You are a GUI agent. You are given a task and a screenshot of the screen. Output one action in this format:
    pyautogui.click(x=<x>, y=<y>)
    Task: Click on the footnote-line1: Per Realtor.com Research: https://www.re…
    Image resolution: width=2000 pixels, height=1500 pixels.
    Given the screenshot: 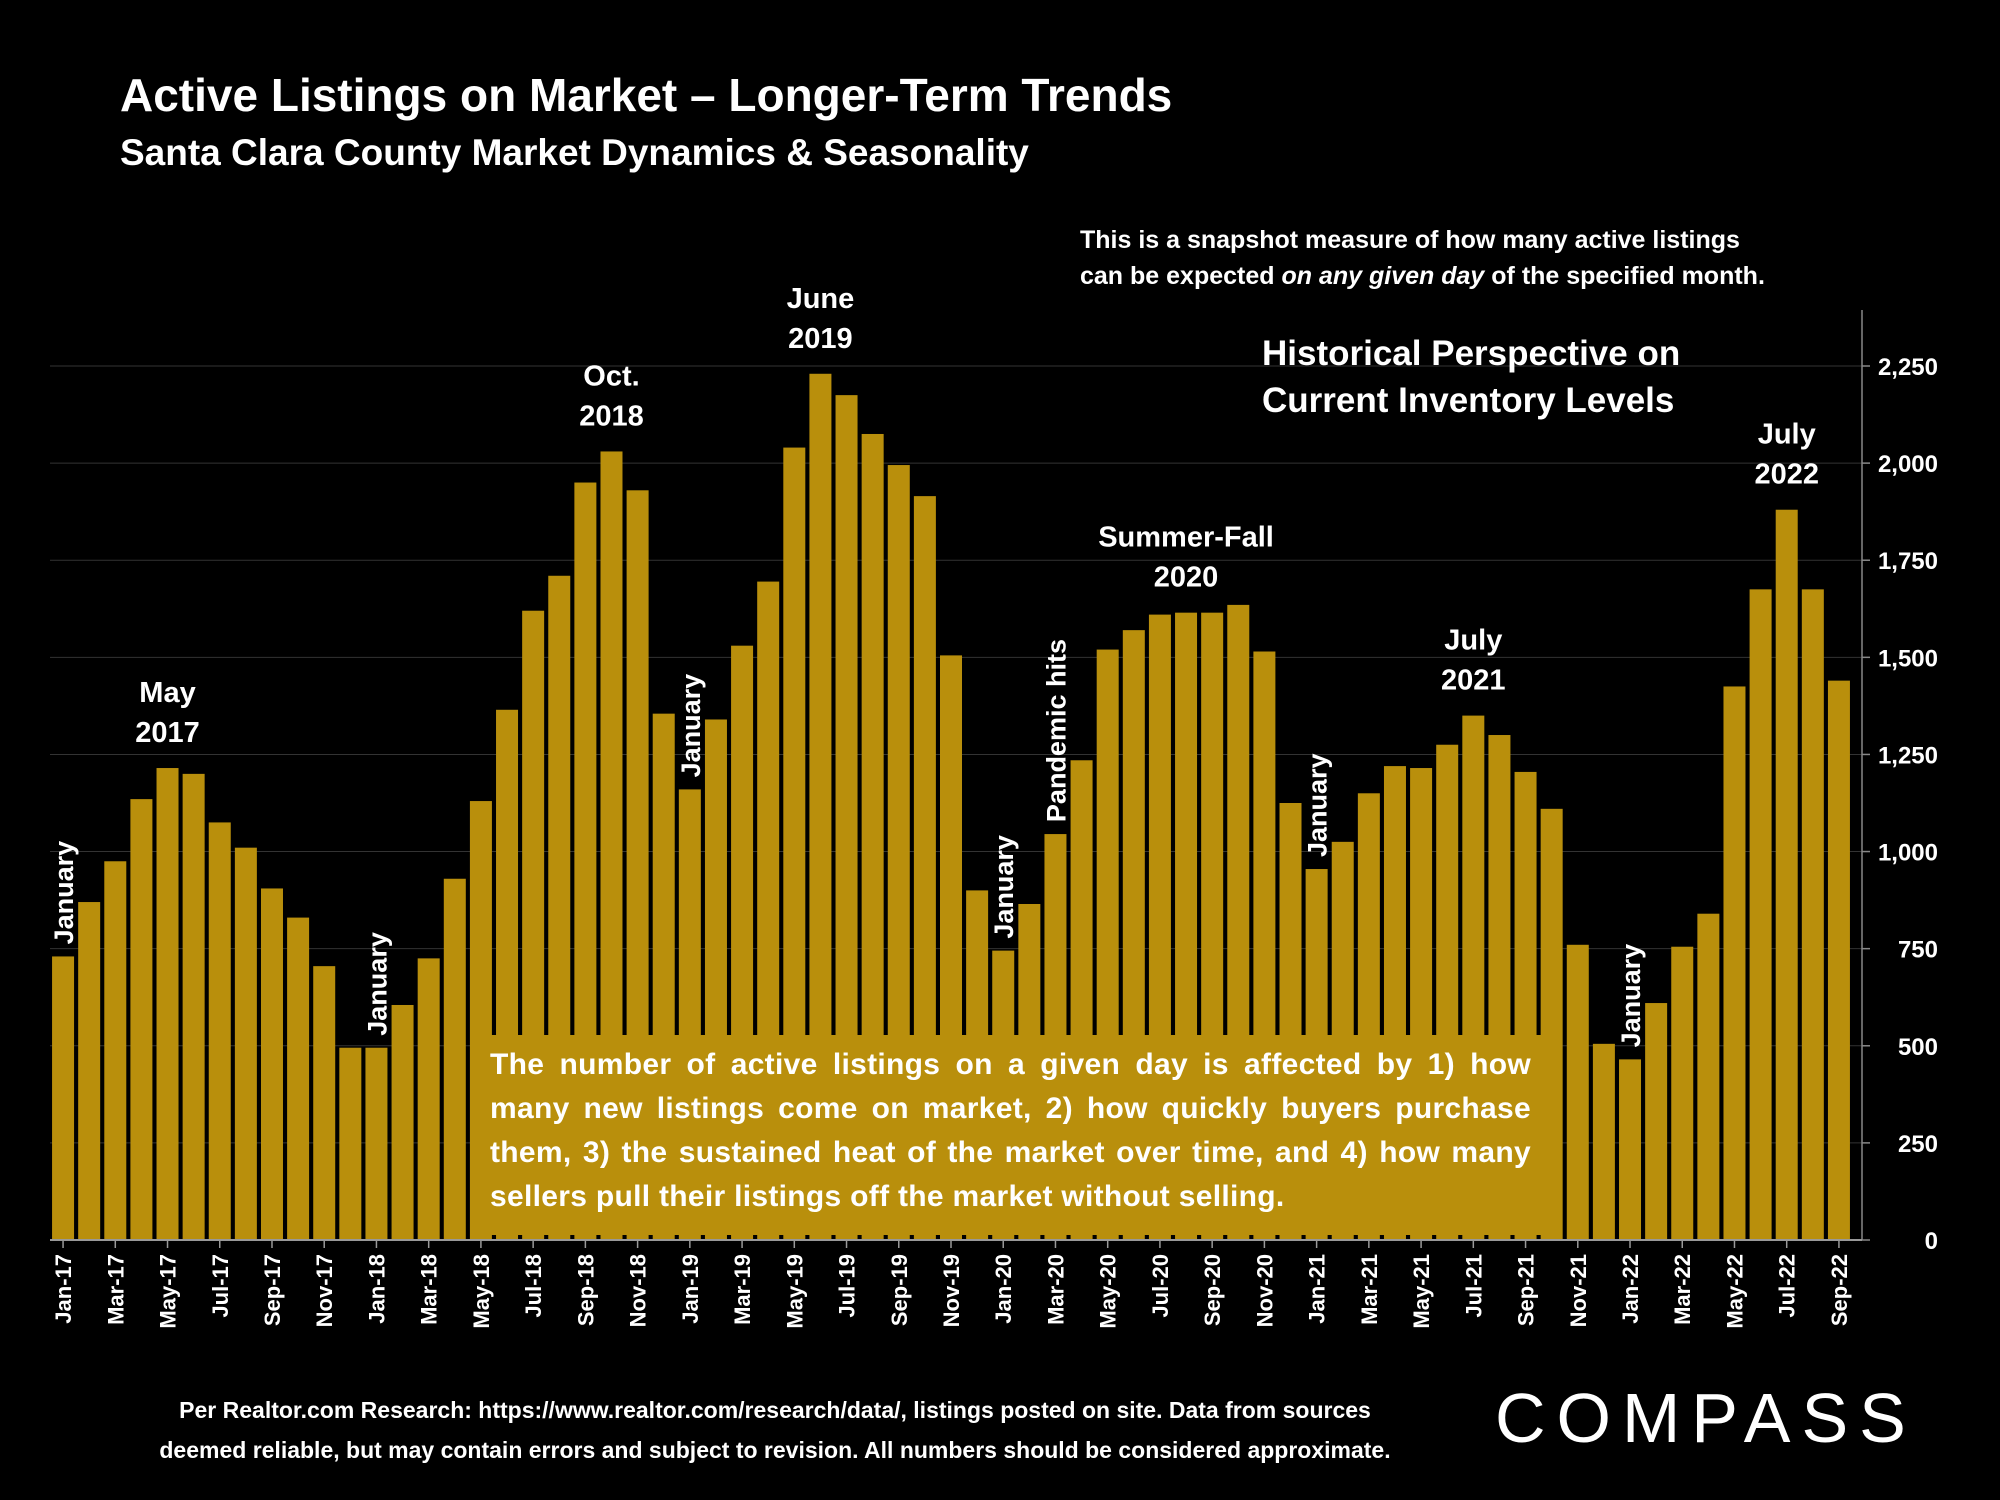 What is the action you would take?
    pyautogui.click(x=775, y=1410)
    